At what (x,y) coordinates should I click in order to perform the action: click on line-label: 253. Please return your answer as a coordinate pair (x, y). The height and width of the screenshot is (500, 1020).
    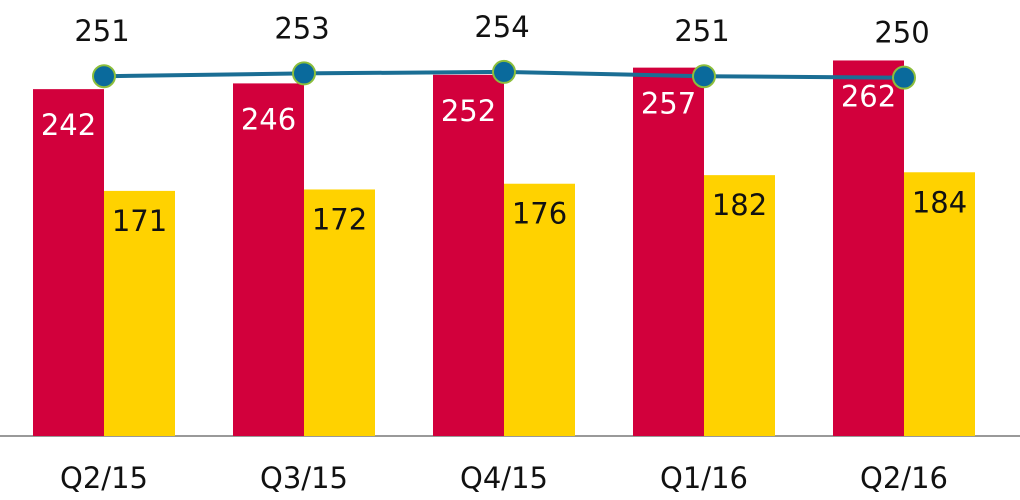
    Looking at the image, I should click on (301, 28).